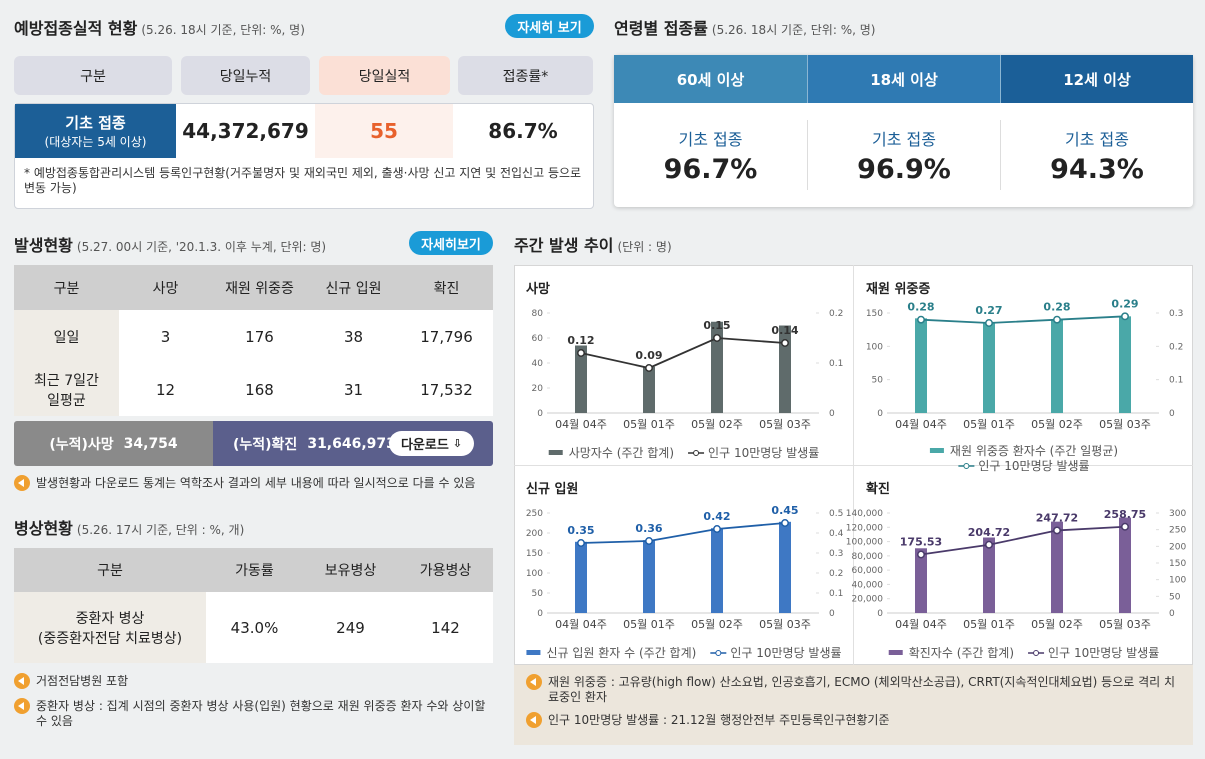 Image resolution: width=1205 pixels, height=759 pixels. I want to click on header-cell: 당일실적, so click(384, 75).